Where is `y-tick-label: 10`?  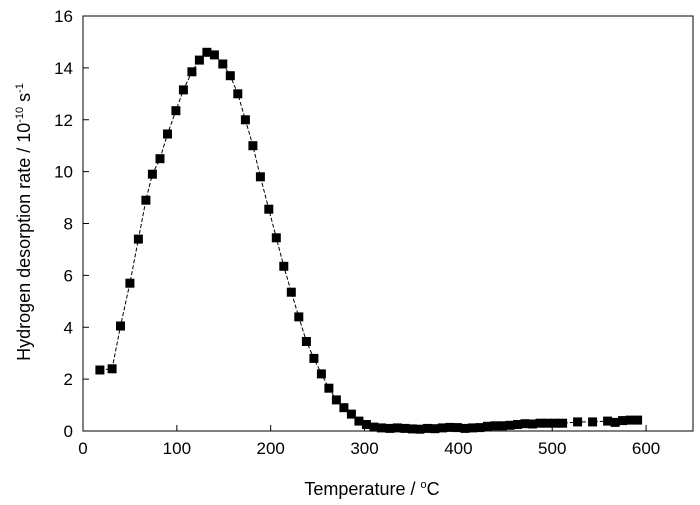 y-tick-label: 10 is located at coordinates (63, 172).